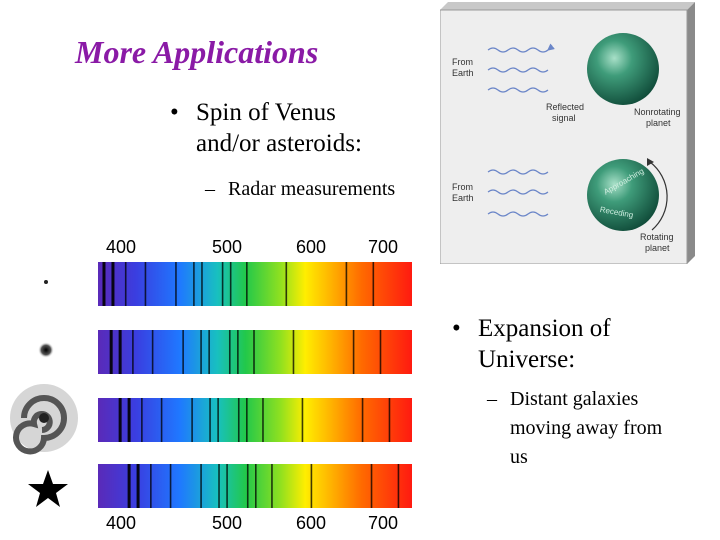  Describe the element at coordinates (279, 143) in the screenshot. I see `bullet-spin-line-2: and/or asteroids:` at that location.